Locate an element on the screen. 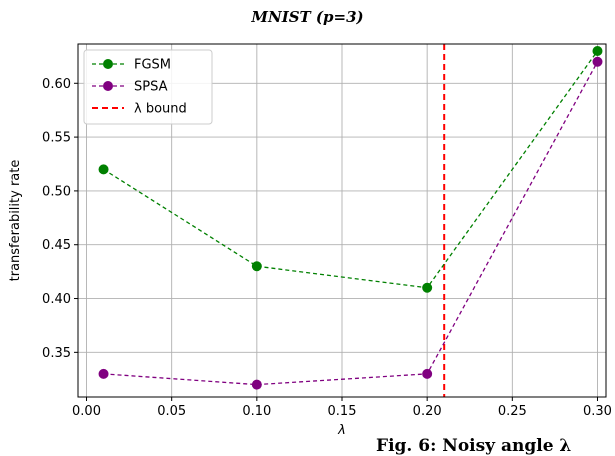 The image size is (615, 456). x-tick-label: 0.10 is located at coordinates (256, 411).